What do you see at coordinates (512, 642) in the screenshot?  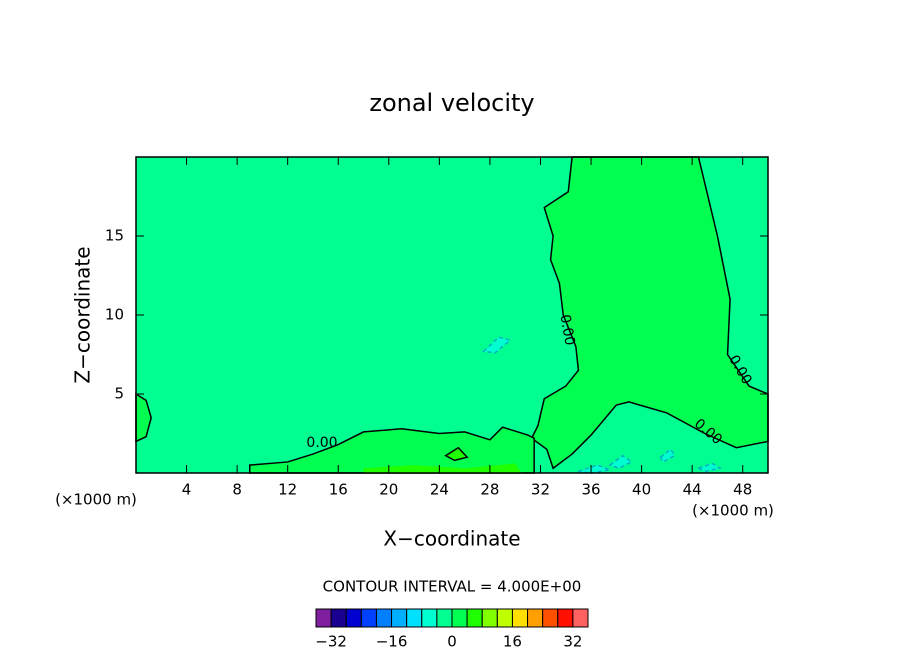 I see `colorbar-tick-label: 16` at bounding box center [512, 642].